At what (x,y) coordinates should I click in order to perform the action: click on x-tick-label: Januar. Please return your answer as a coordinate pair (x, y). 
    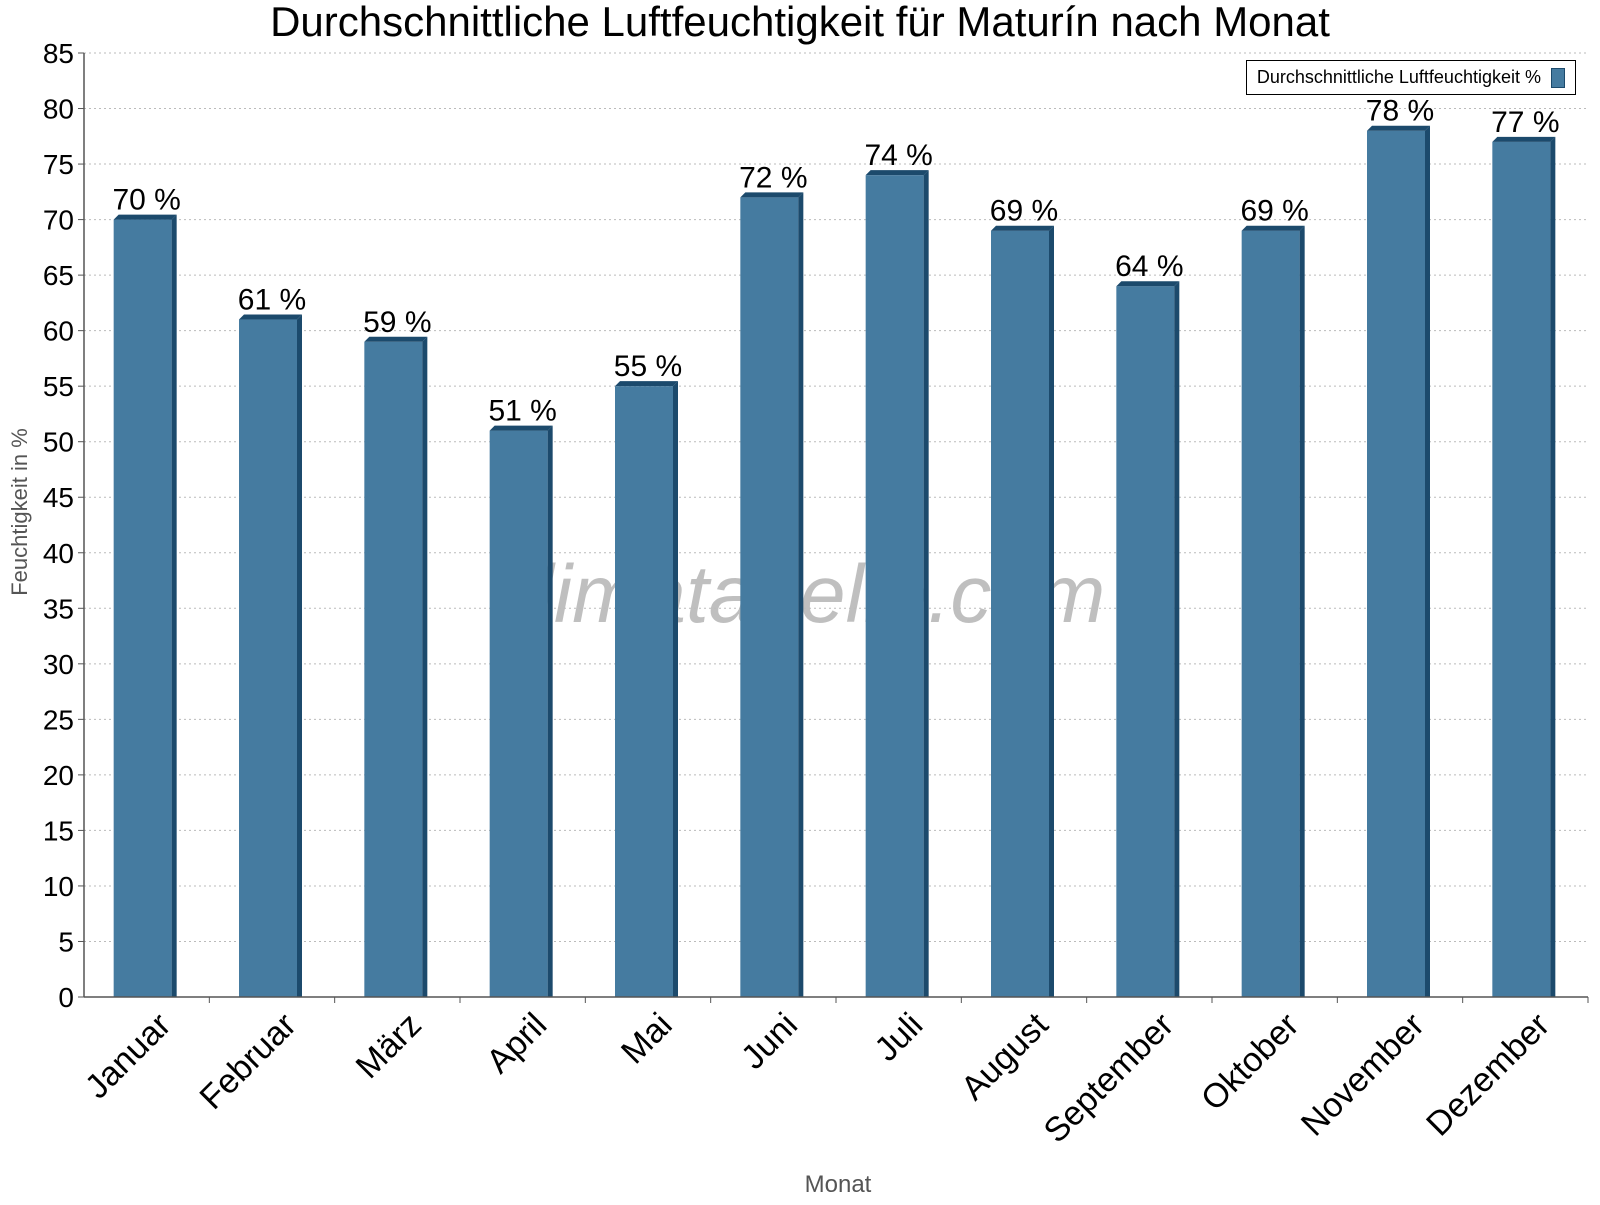
    Looking at the image, I should click on (128, 1056).